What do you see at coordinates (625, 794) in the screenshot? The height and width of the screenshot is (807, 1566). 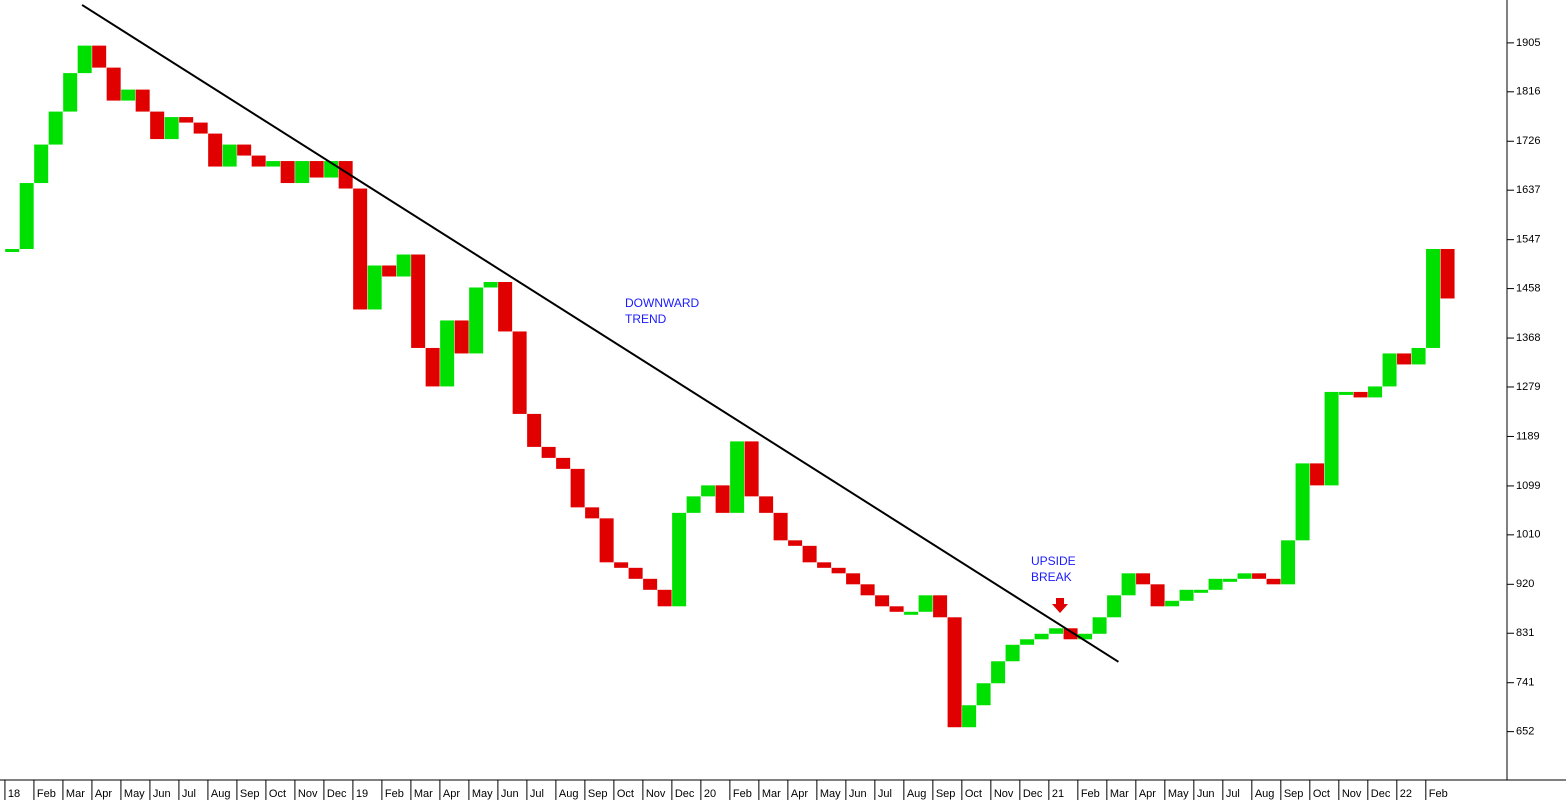 I see `x-tick-label: Oct` at bounding box center [625, 794].